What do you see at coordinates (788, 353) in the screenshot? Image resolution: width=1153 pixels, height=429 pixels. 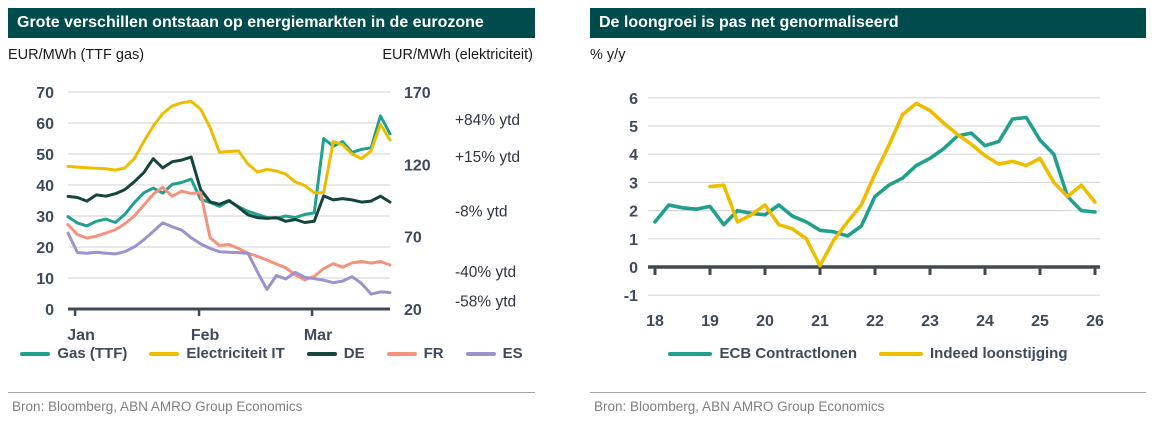 I see `legend-label: ECB Contractlonen` at bounding box center [788, 353].